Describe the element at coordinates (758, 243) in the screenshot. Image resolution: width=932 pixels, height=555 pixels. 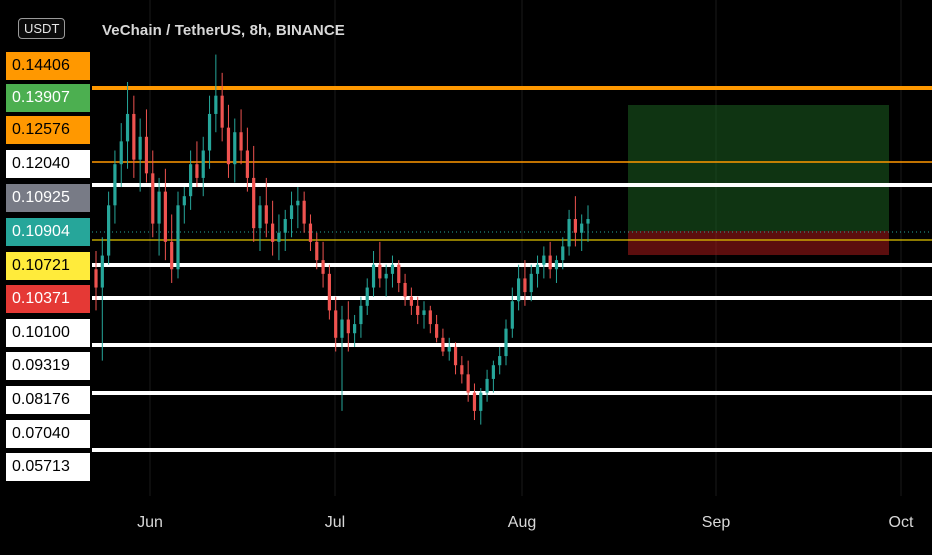
I see `stop-zone` at that location.